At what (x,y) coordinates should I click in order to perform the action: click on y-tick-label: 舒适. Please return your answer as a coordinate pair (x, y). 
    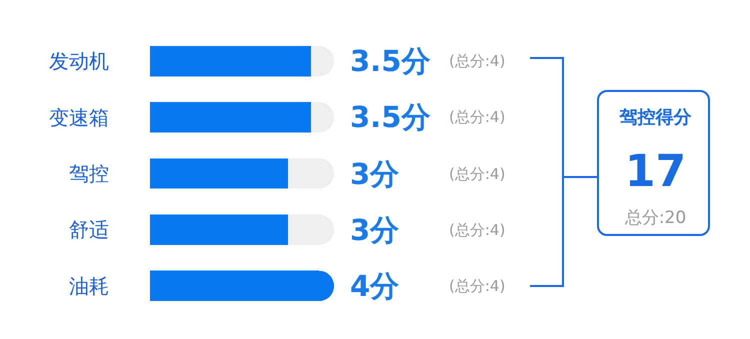
    Looking at the image, I should click on (89, 230).